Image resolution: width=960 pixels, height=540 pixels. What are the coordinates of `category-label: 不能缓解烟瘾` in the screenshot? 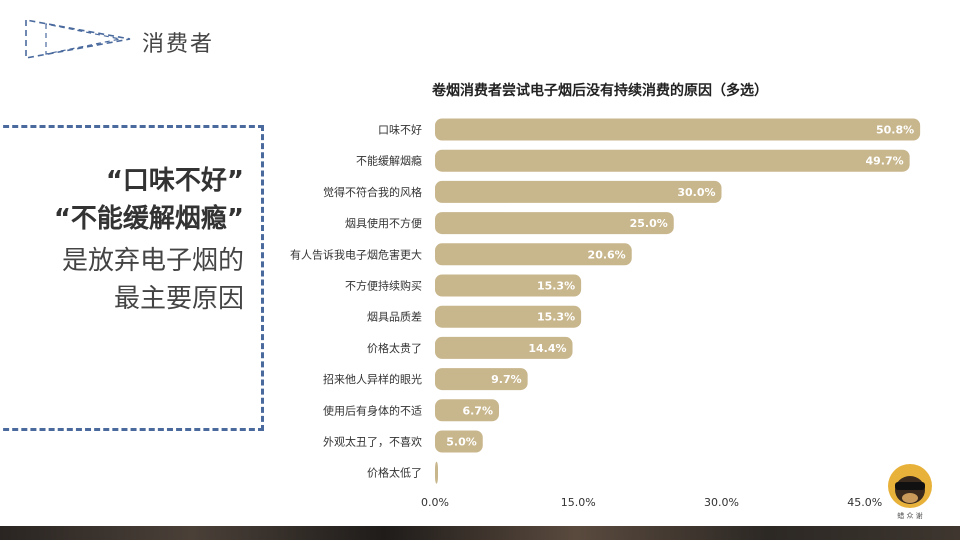 It's located at (389, 161).